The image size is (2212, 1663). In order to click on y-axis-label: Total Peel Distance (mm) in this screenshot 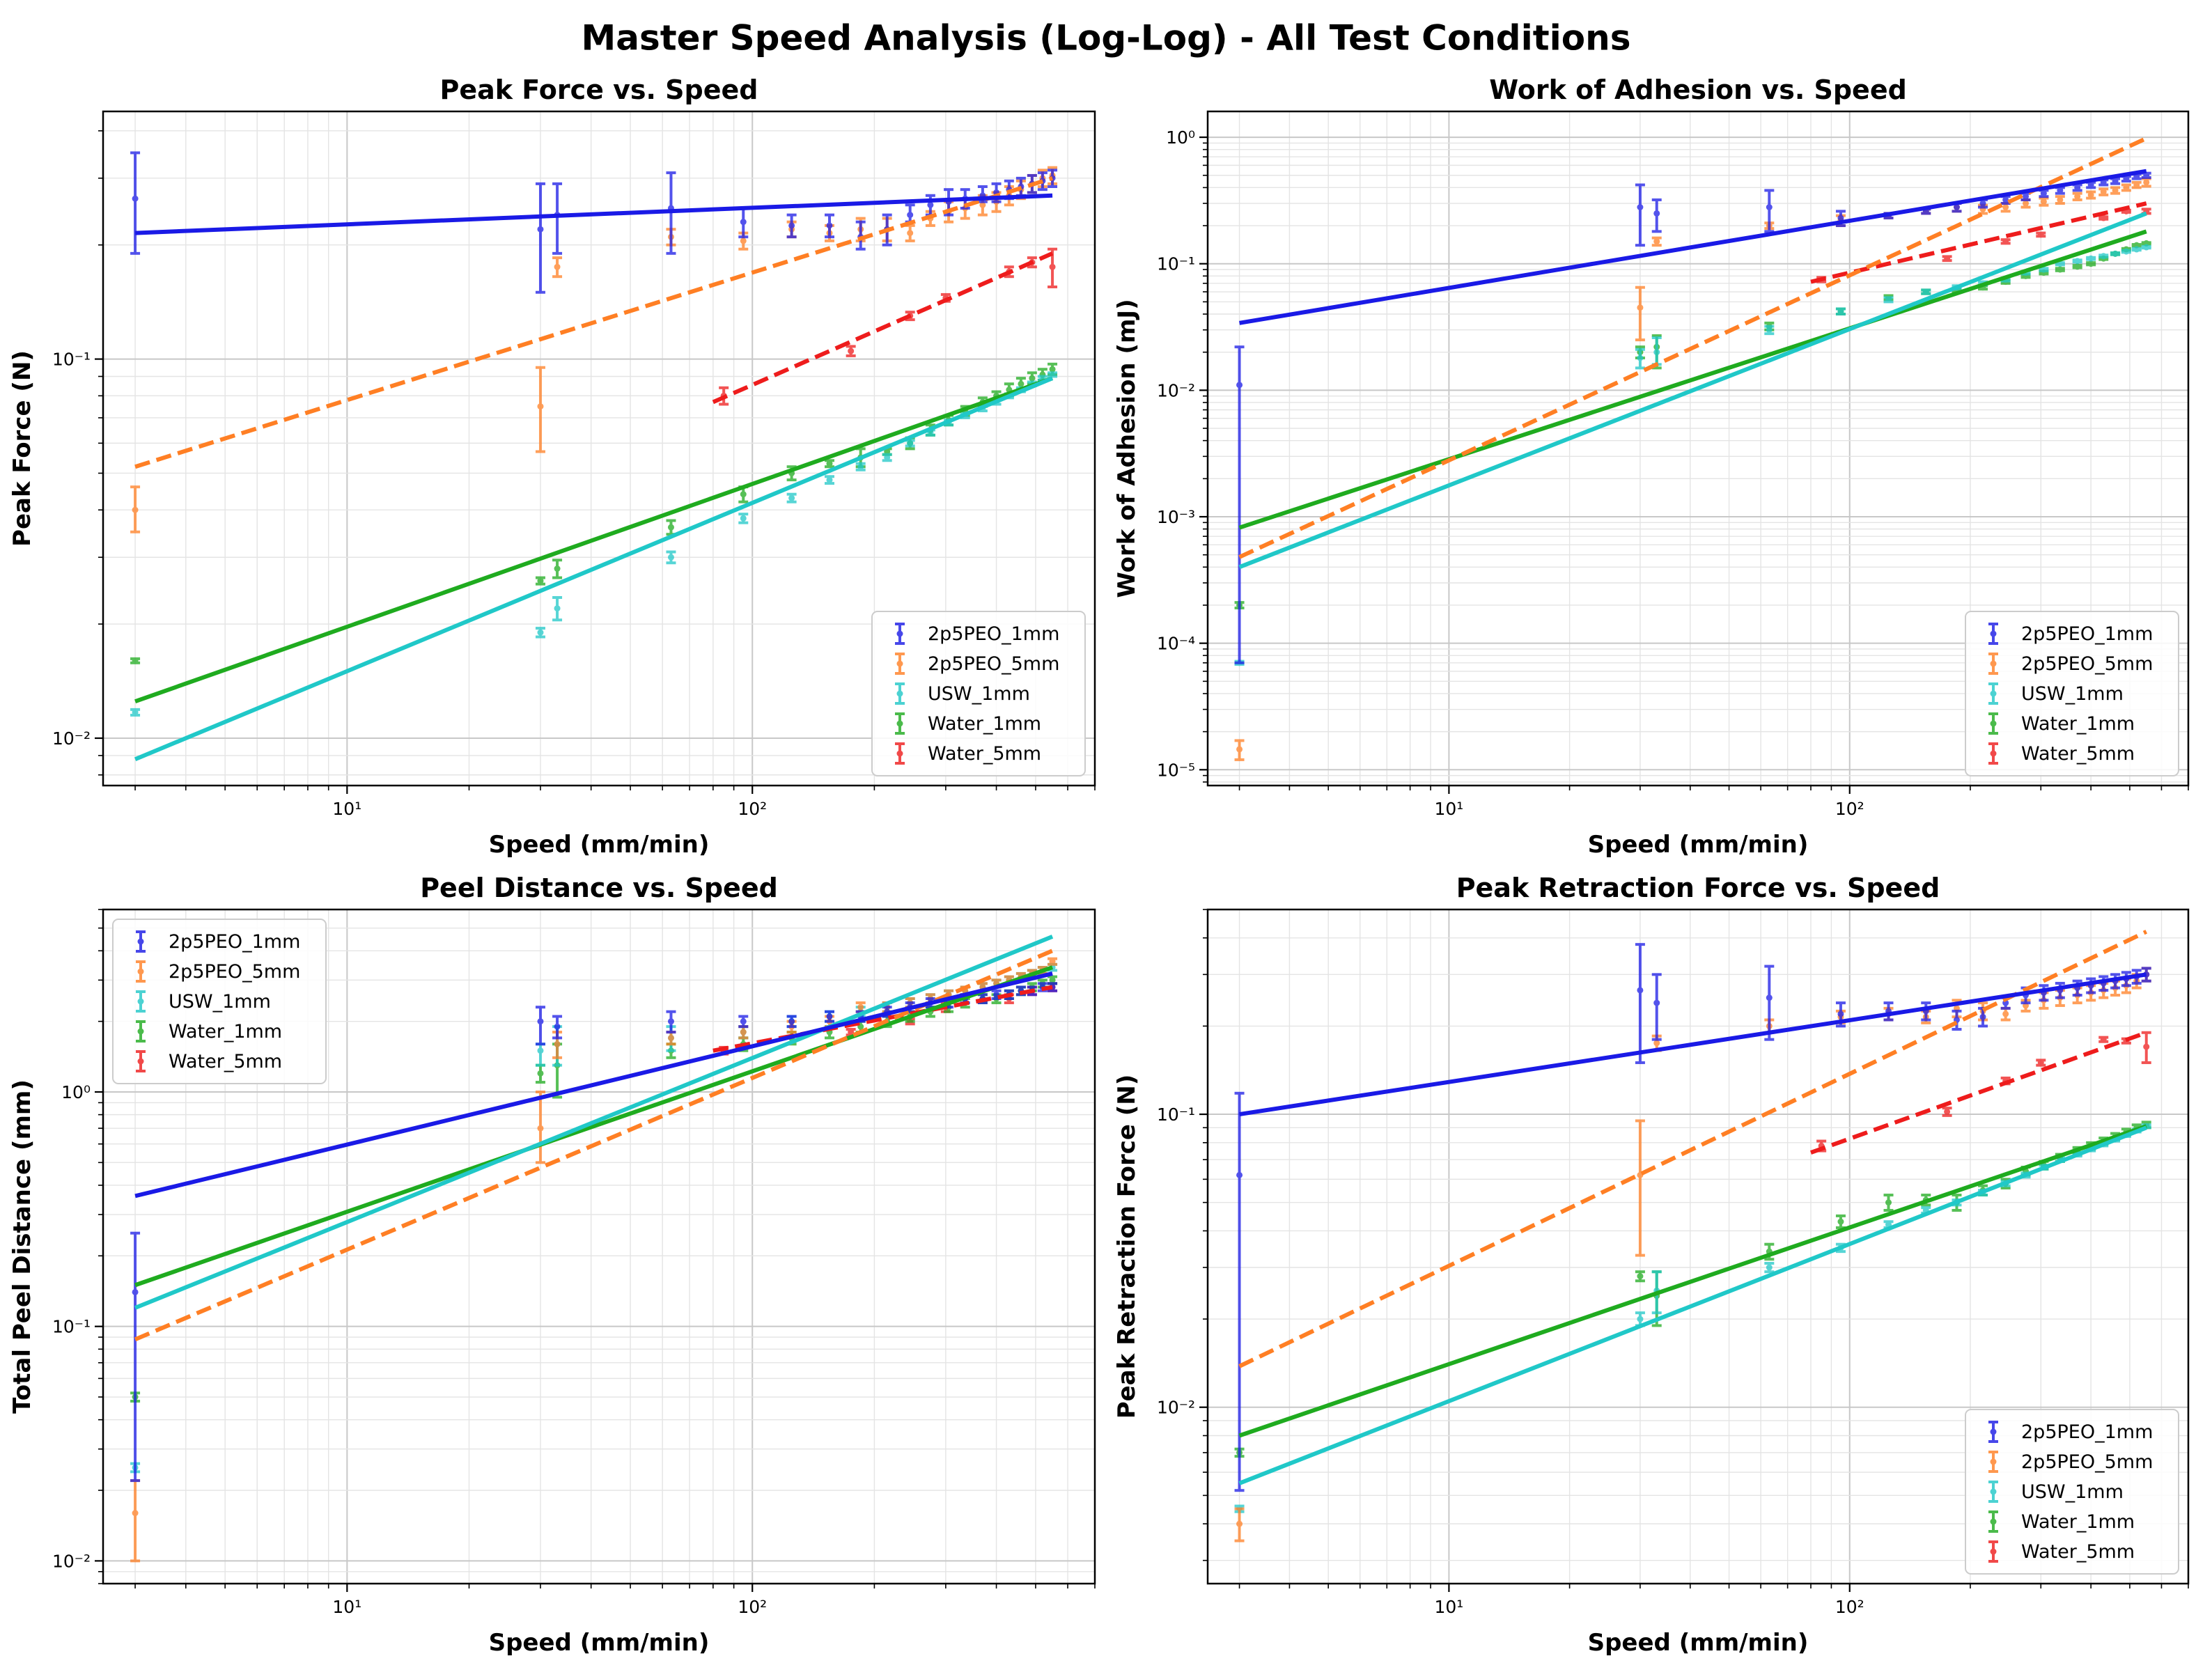, I will do `click(22, 1246)`.